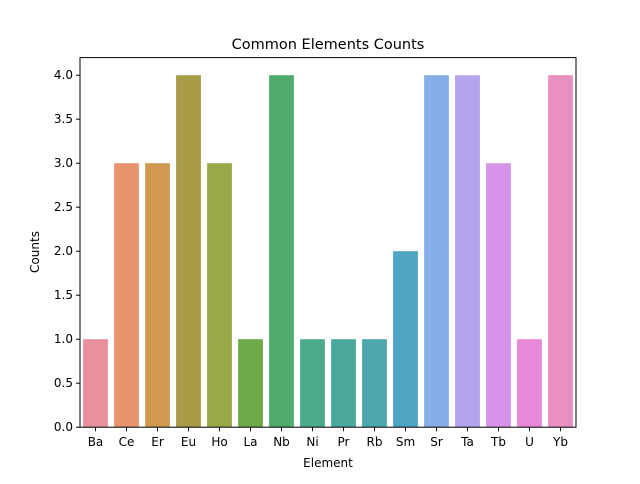 The width and height of the screenshot is (640, 484). Describe the element at coordinates (95, 383) in the screenshot. I see `bar-Ba` at that location.